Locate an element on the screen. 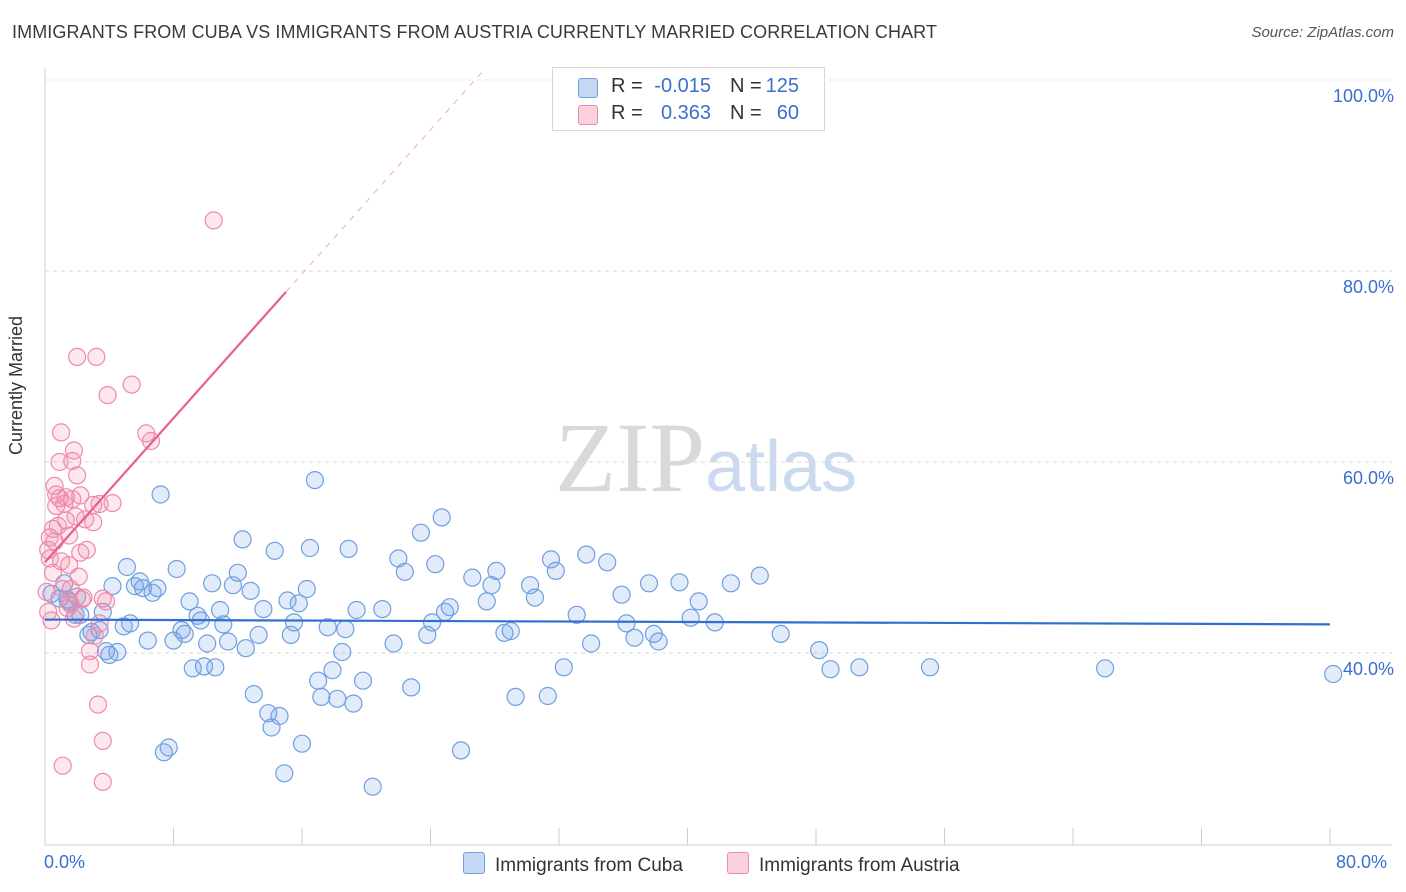 The height and width of the screenshot is (892, 1406). austria-trend-extension is located at coordinates (384, 181).